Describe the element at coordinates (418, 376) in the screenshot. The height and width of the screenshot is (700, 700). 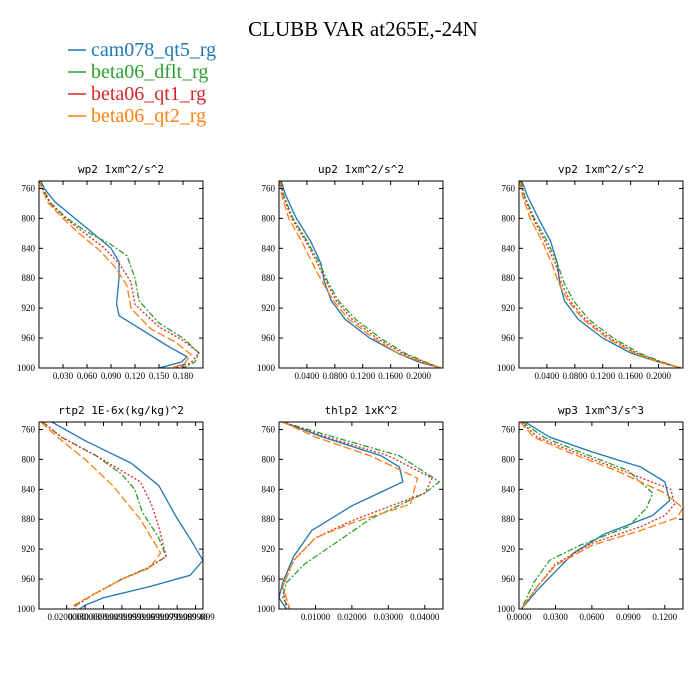
I see `x-tick-label: 0.2000` at that location.